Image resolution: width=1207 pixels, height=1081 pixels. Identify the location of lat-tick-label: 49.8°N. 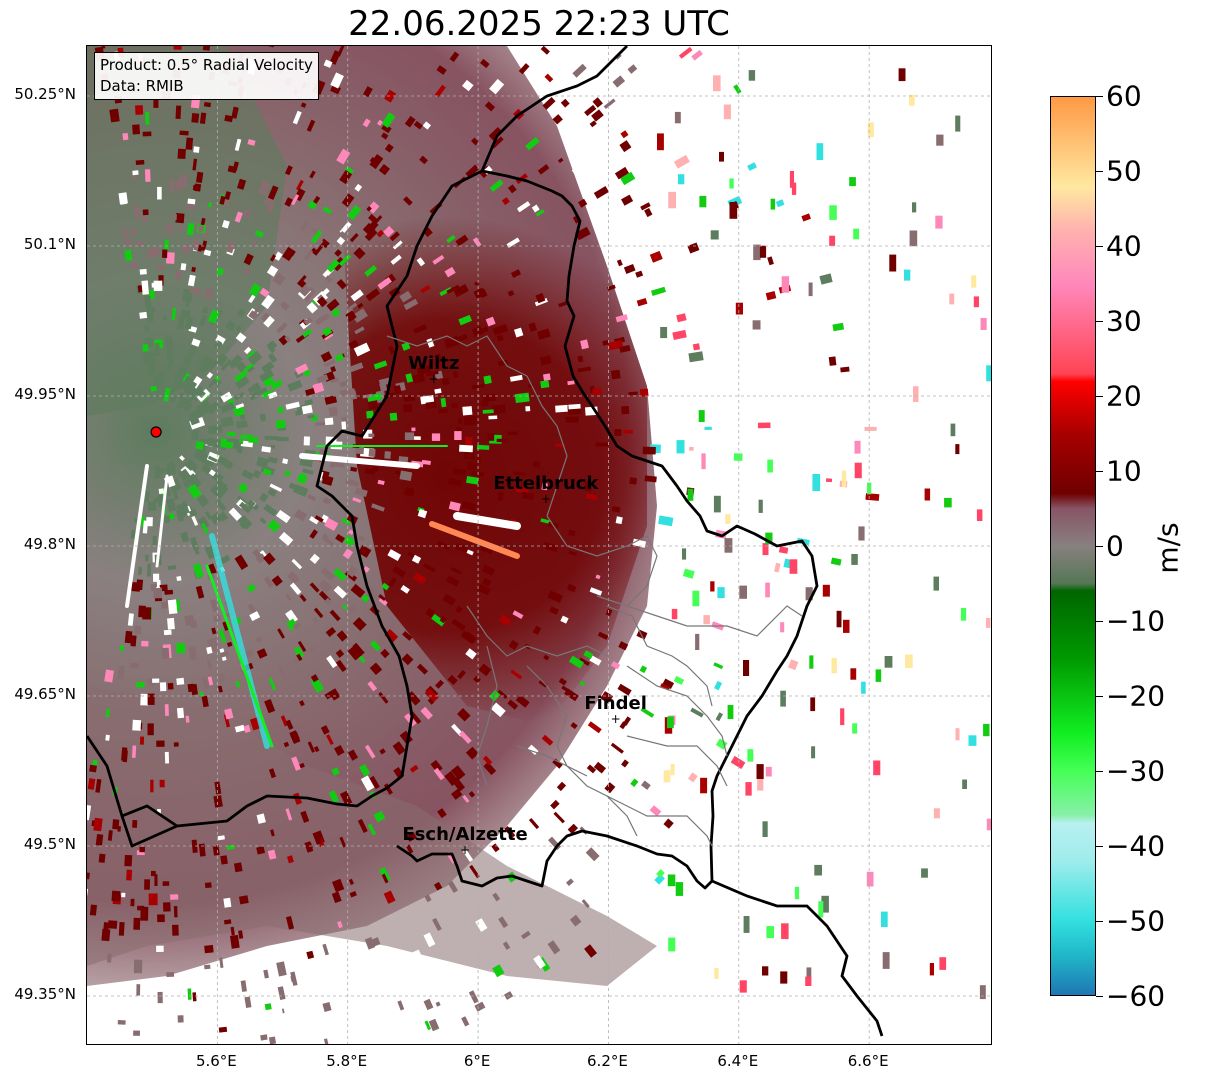
(49, 544).